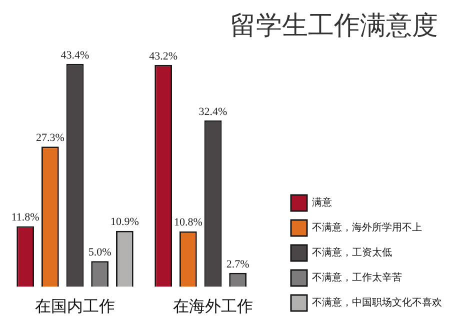  What do you see at coordinates (213, 306) in the screenshot?
I see `x-tick-label: 在海外工作` at bounding box center [213, 306].